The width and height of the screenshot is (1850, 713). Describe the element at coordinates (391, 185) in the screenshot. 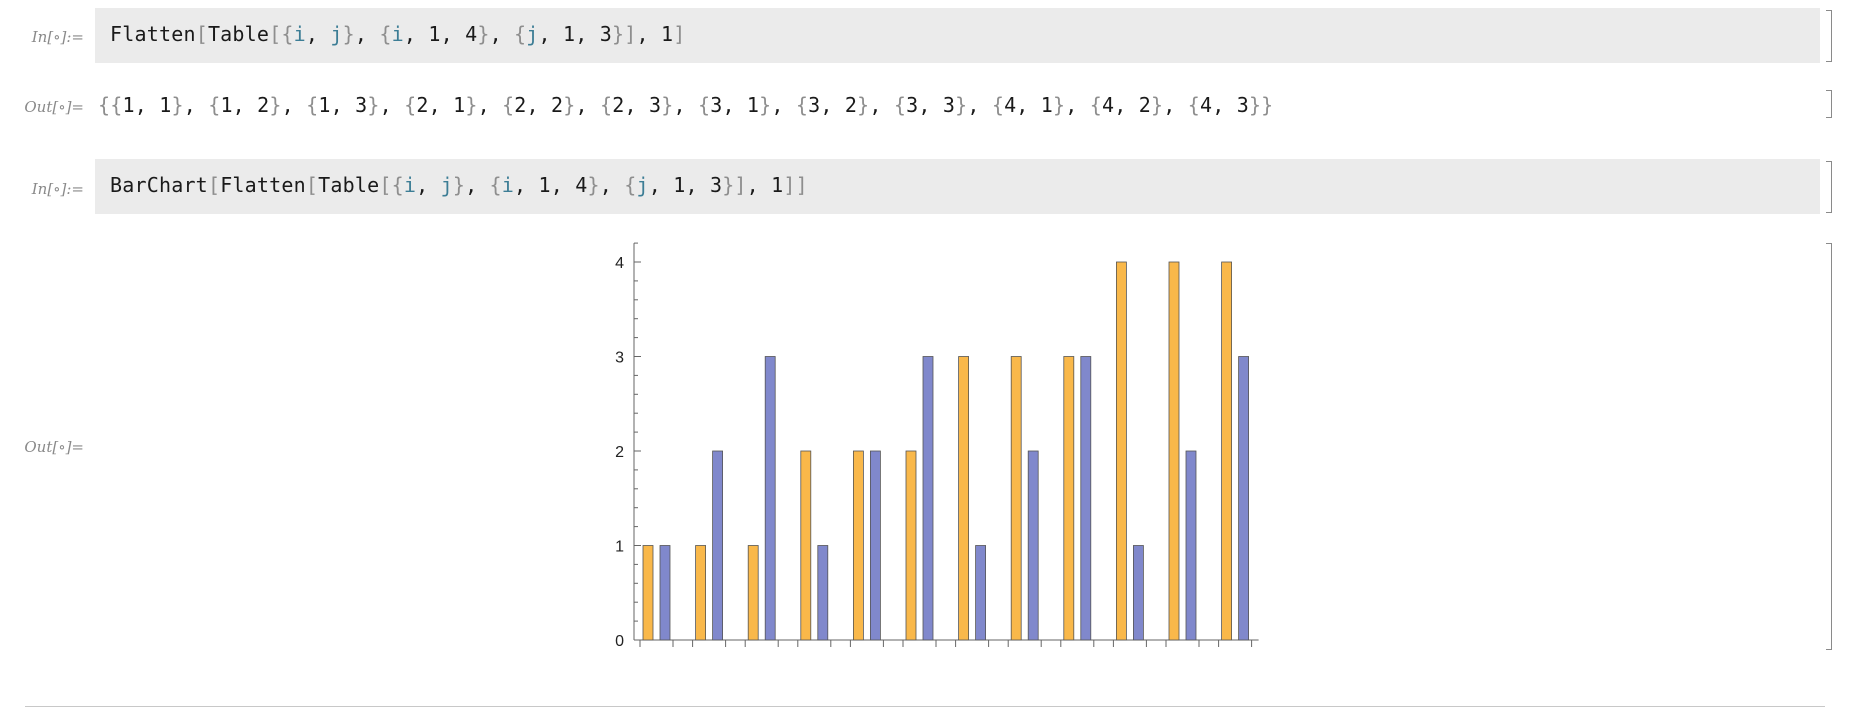

I see `input-code-2-token: [{` at that location.